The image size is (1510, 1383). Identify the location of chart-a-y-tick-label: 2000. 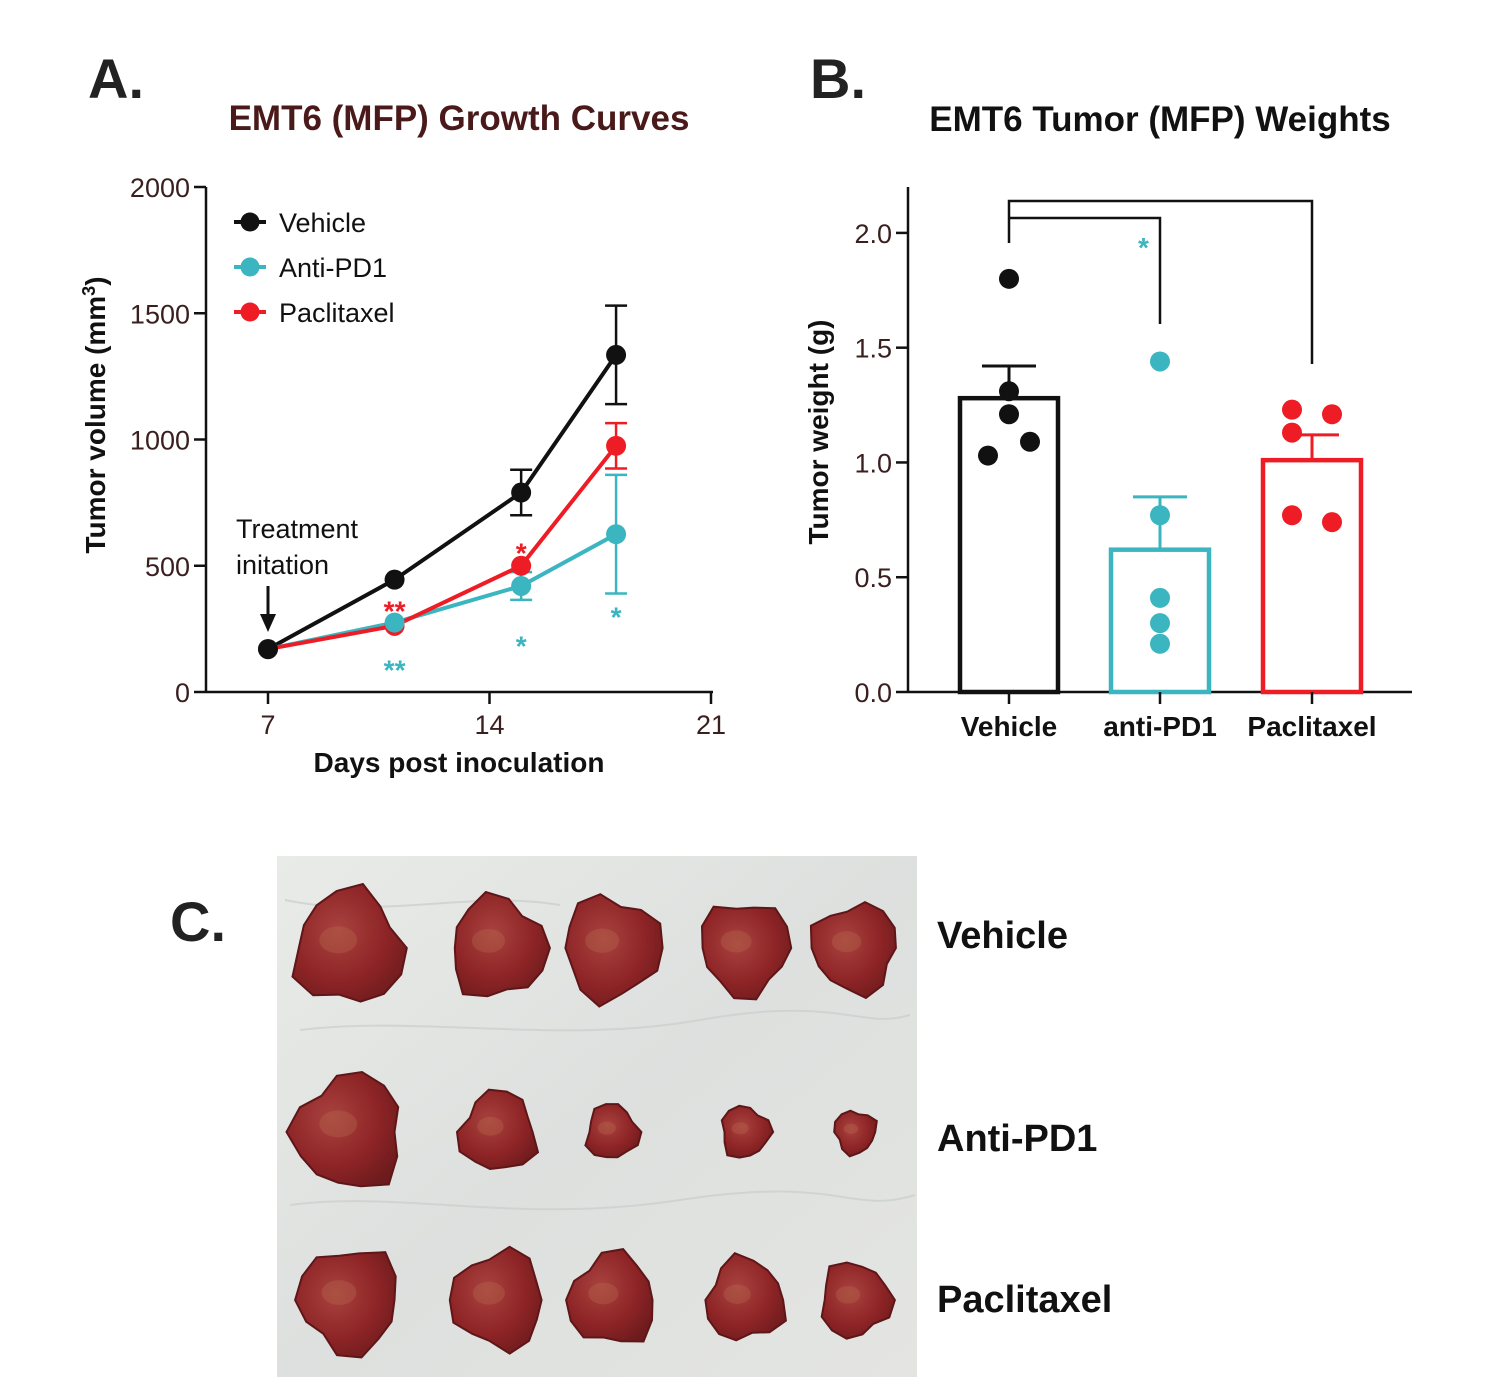
(160, 188).